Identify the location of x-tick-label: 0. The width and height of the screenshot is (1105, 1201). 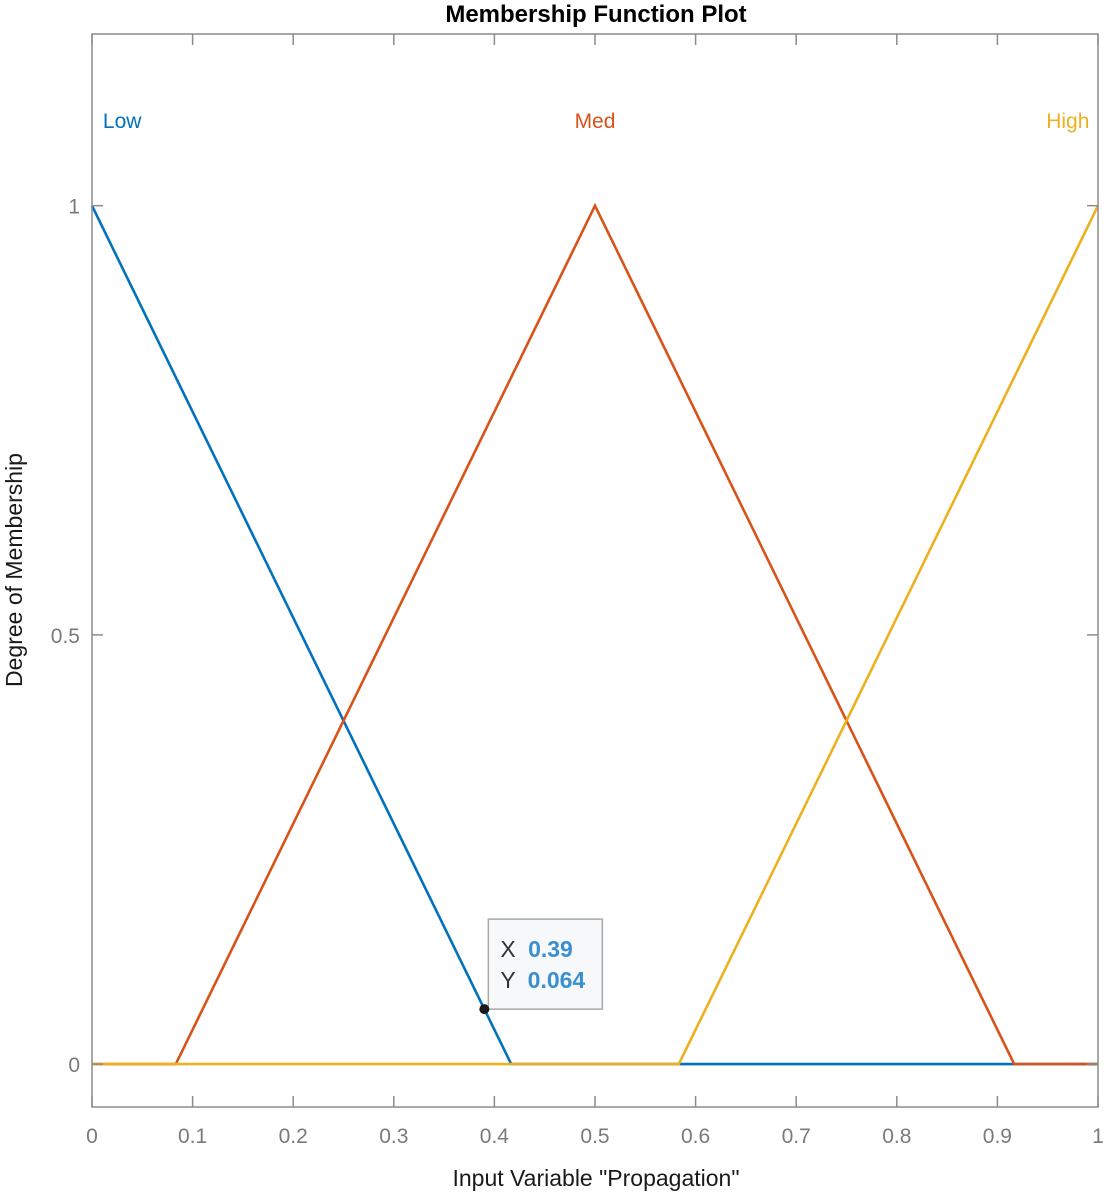
(92, 1136).